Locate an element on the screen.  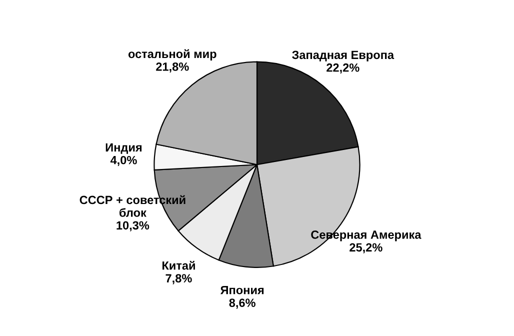
data-label: 25,2% is located at coordinates (366, 248).